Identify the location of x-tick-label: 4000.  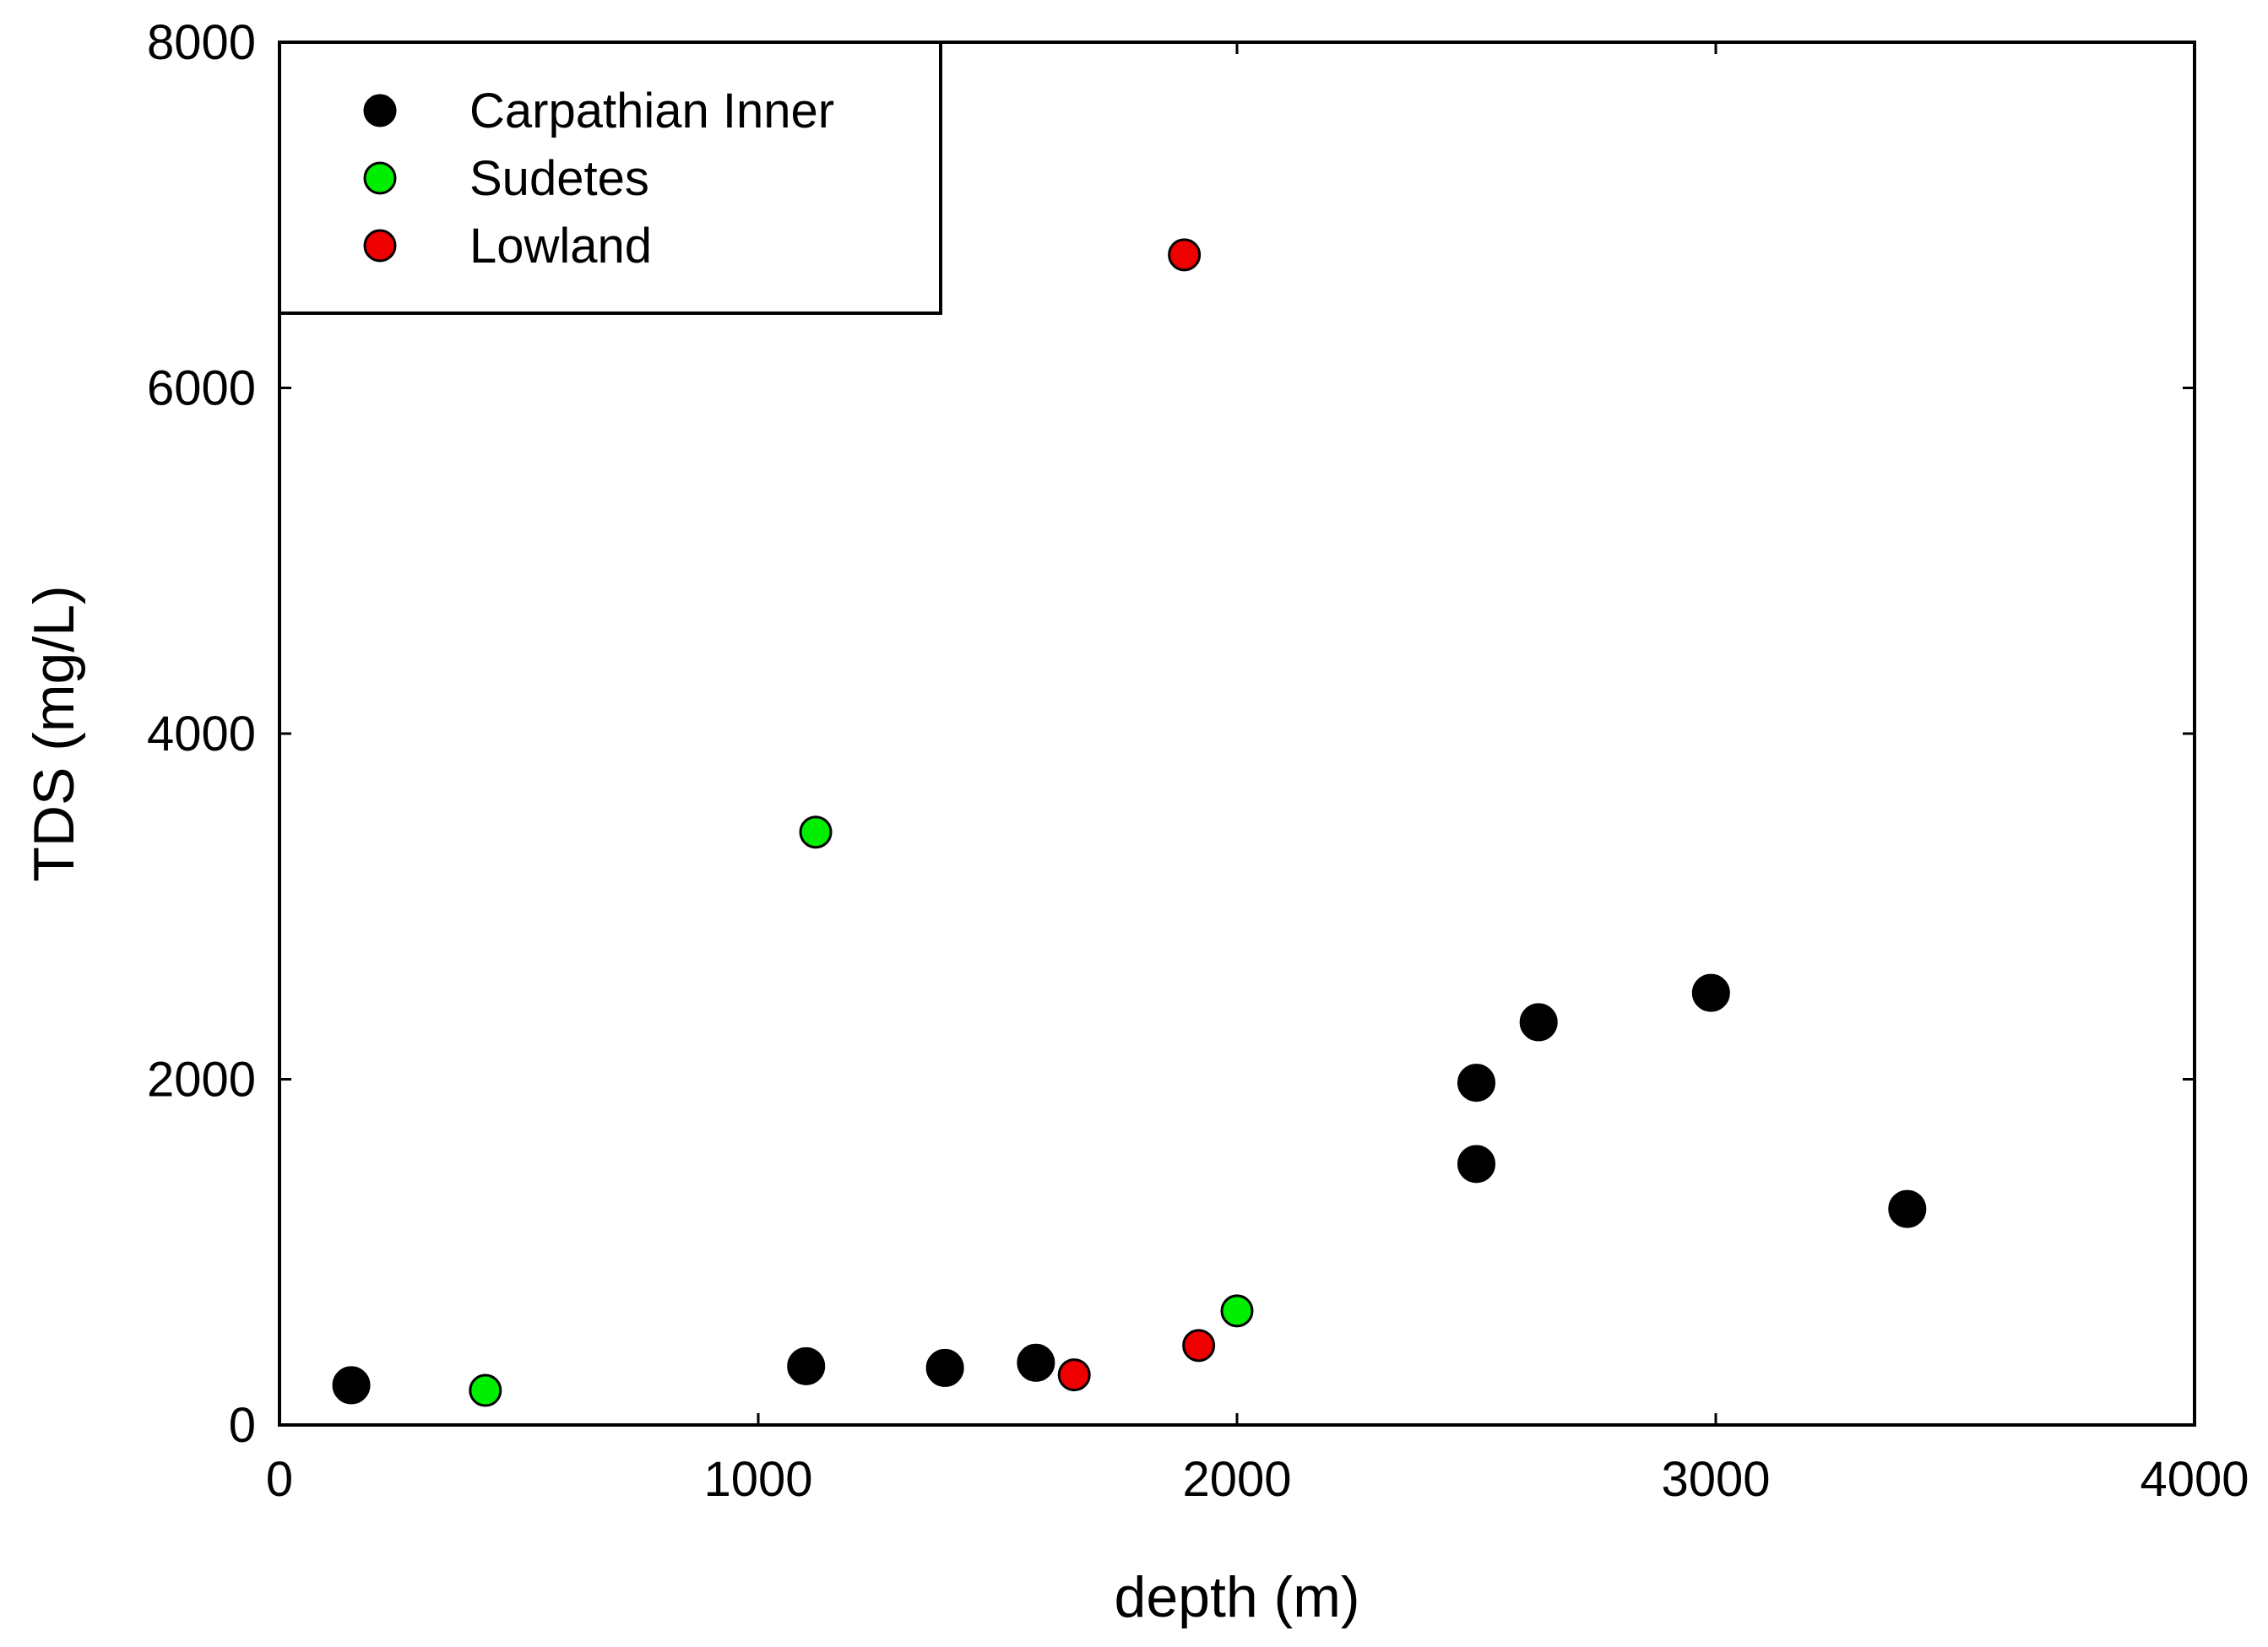
(2194, 1480).